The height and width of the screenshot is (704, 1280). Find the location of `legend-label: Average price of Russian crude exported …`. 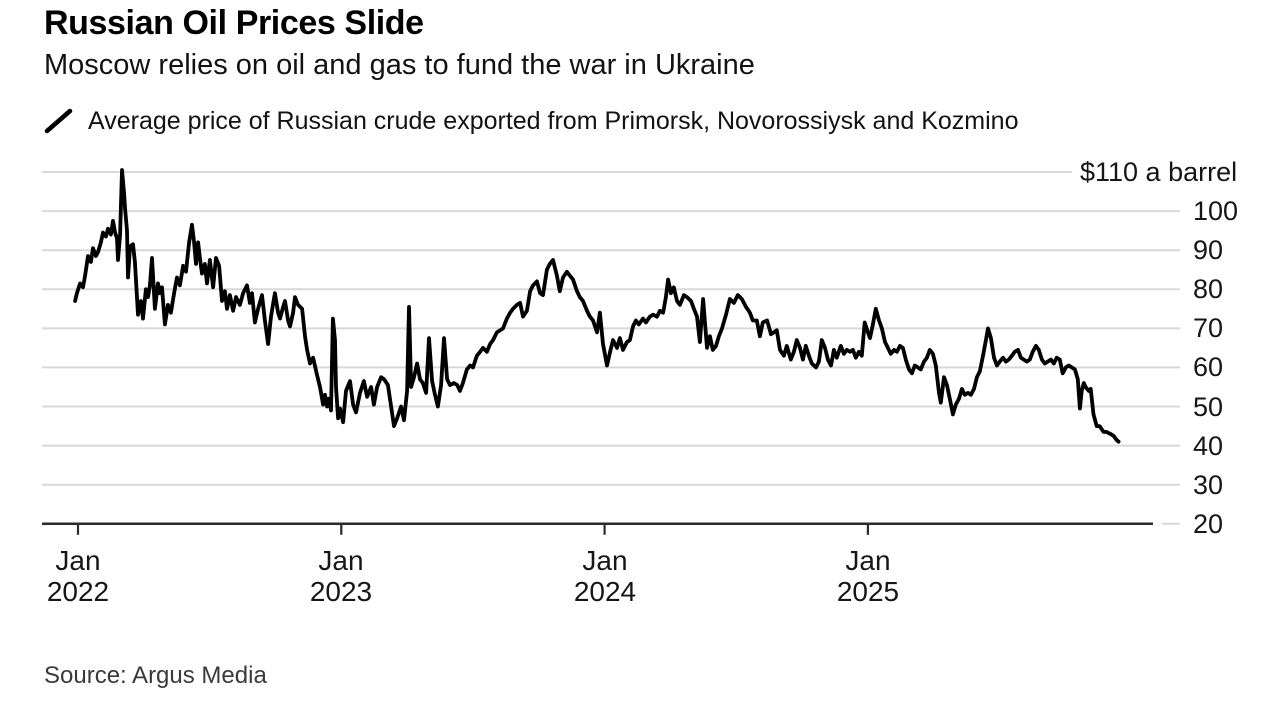

legend-label: Average price of Russian crude exported … is located at coordinates (553, 120).